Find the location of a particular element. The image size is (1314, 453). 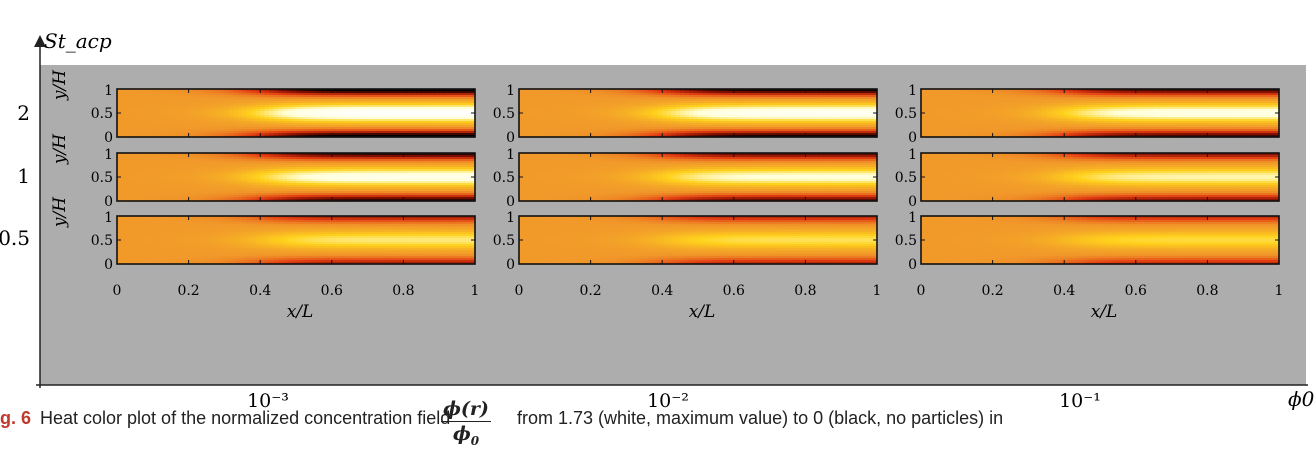

y-axis-label: St_acp is located at coordinates (78, 41).